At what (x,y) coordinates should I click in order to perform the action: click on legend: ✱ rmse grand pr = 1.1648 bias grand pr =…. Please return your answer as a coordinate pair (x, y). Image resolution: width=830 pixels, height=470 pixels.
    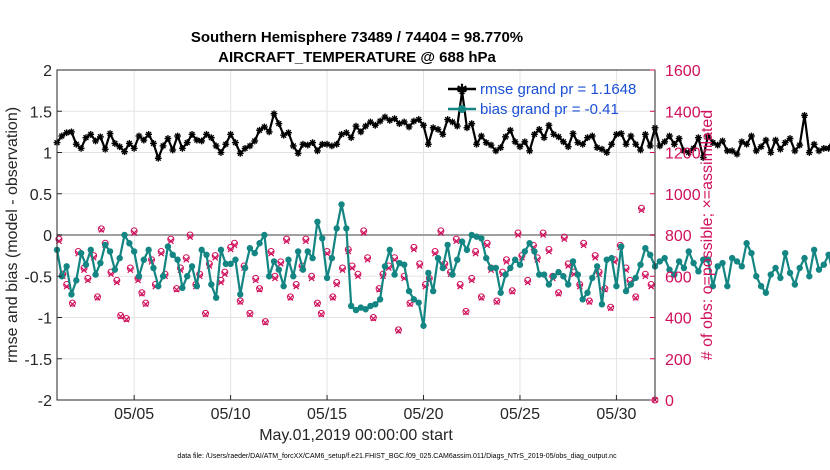
    Looking at the image, I should click on (542, 99).